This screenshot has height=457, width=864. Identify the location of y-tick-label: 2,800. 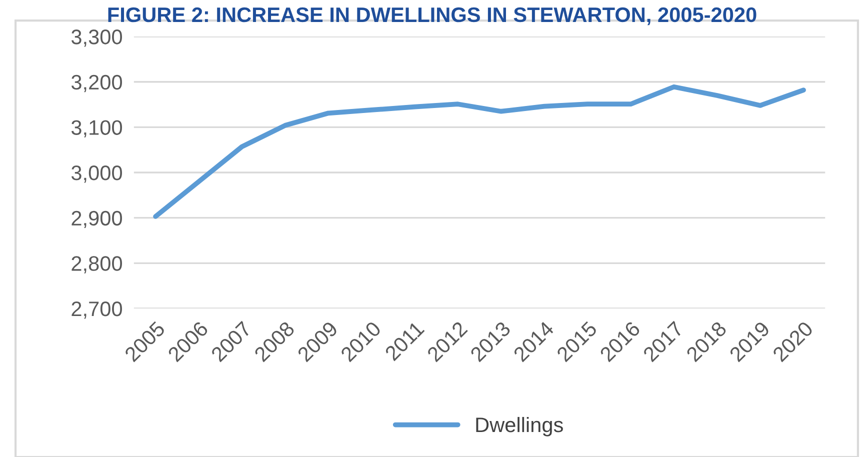
(97, 265).